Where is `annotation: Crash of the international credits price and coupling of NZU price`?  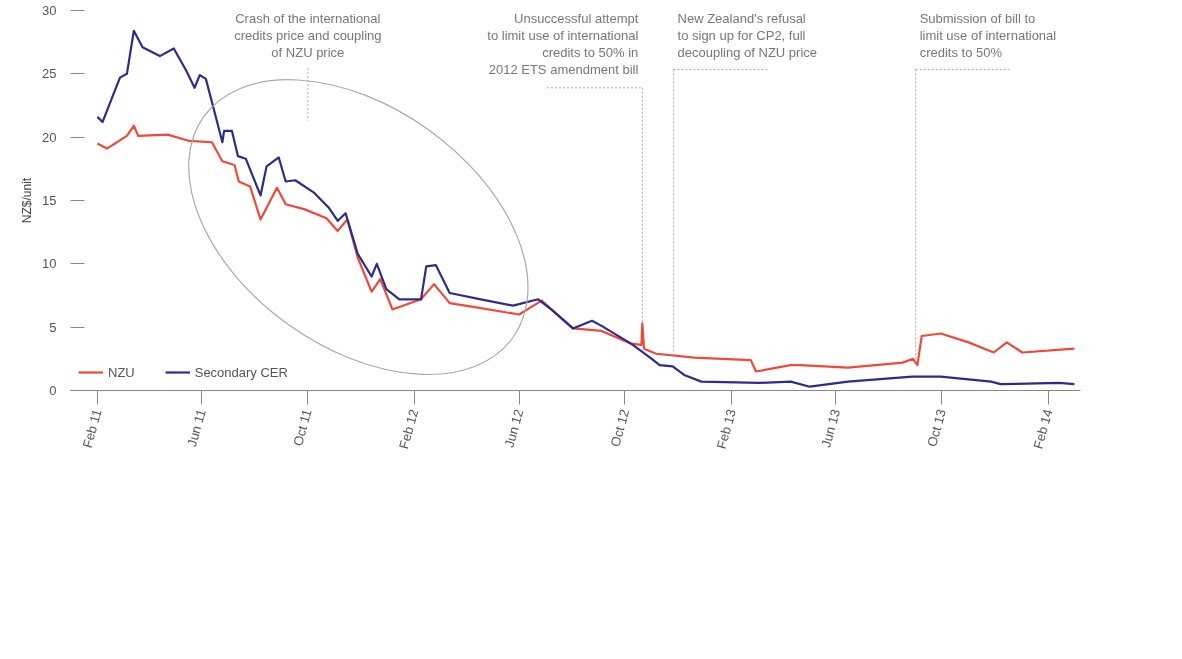
annotation: Crash of the international credits price and coupling of NZU price is located at coordinates (308, 35).